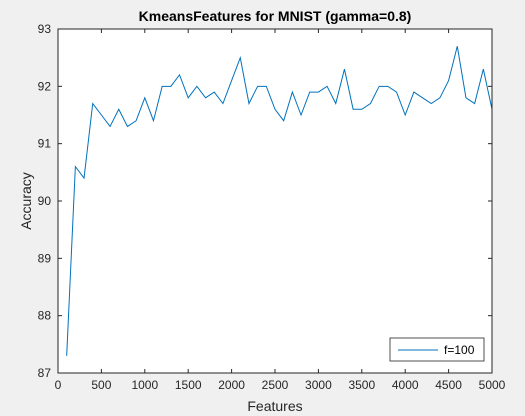 This screenshot has height=416, width=525. Describe the element at coordinates (437, 349) in the screenshot. I see `legend: f=100` at that location.